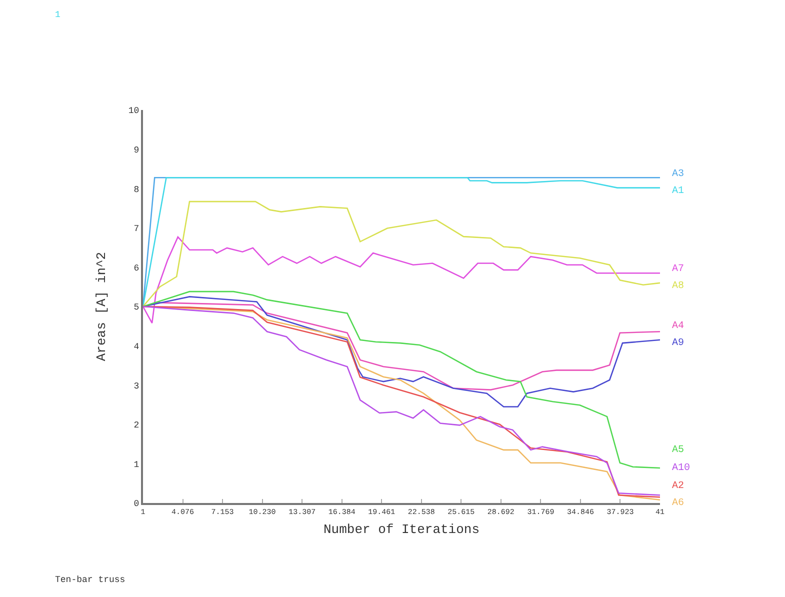 The width and height of the screenshot is (785, 597). I want to click on series-label: A9, so click(678, 343).